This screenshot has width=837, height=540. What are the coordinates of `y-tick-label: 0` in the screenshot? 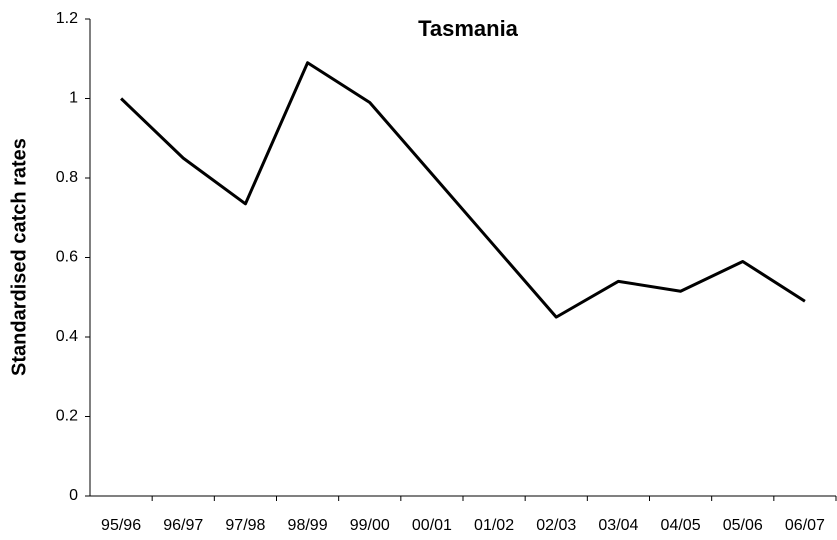 It's located at (73, 495).